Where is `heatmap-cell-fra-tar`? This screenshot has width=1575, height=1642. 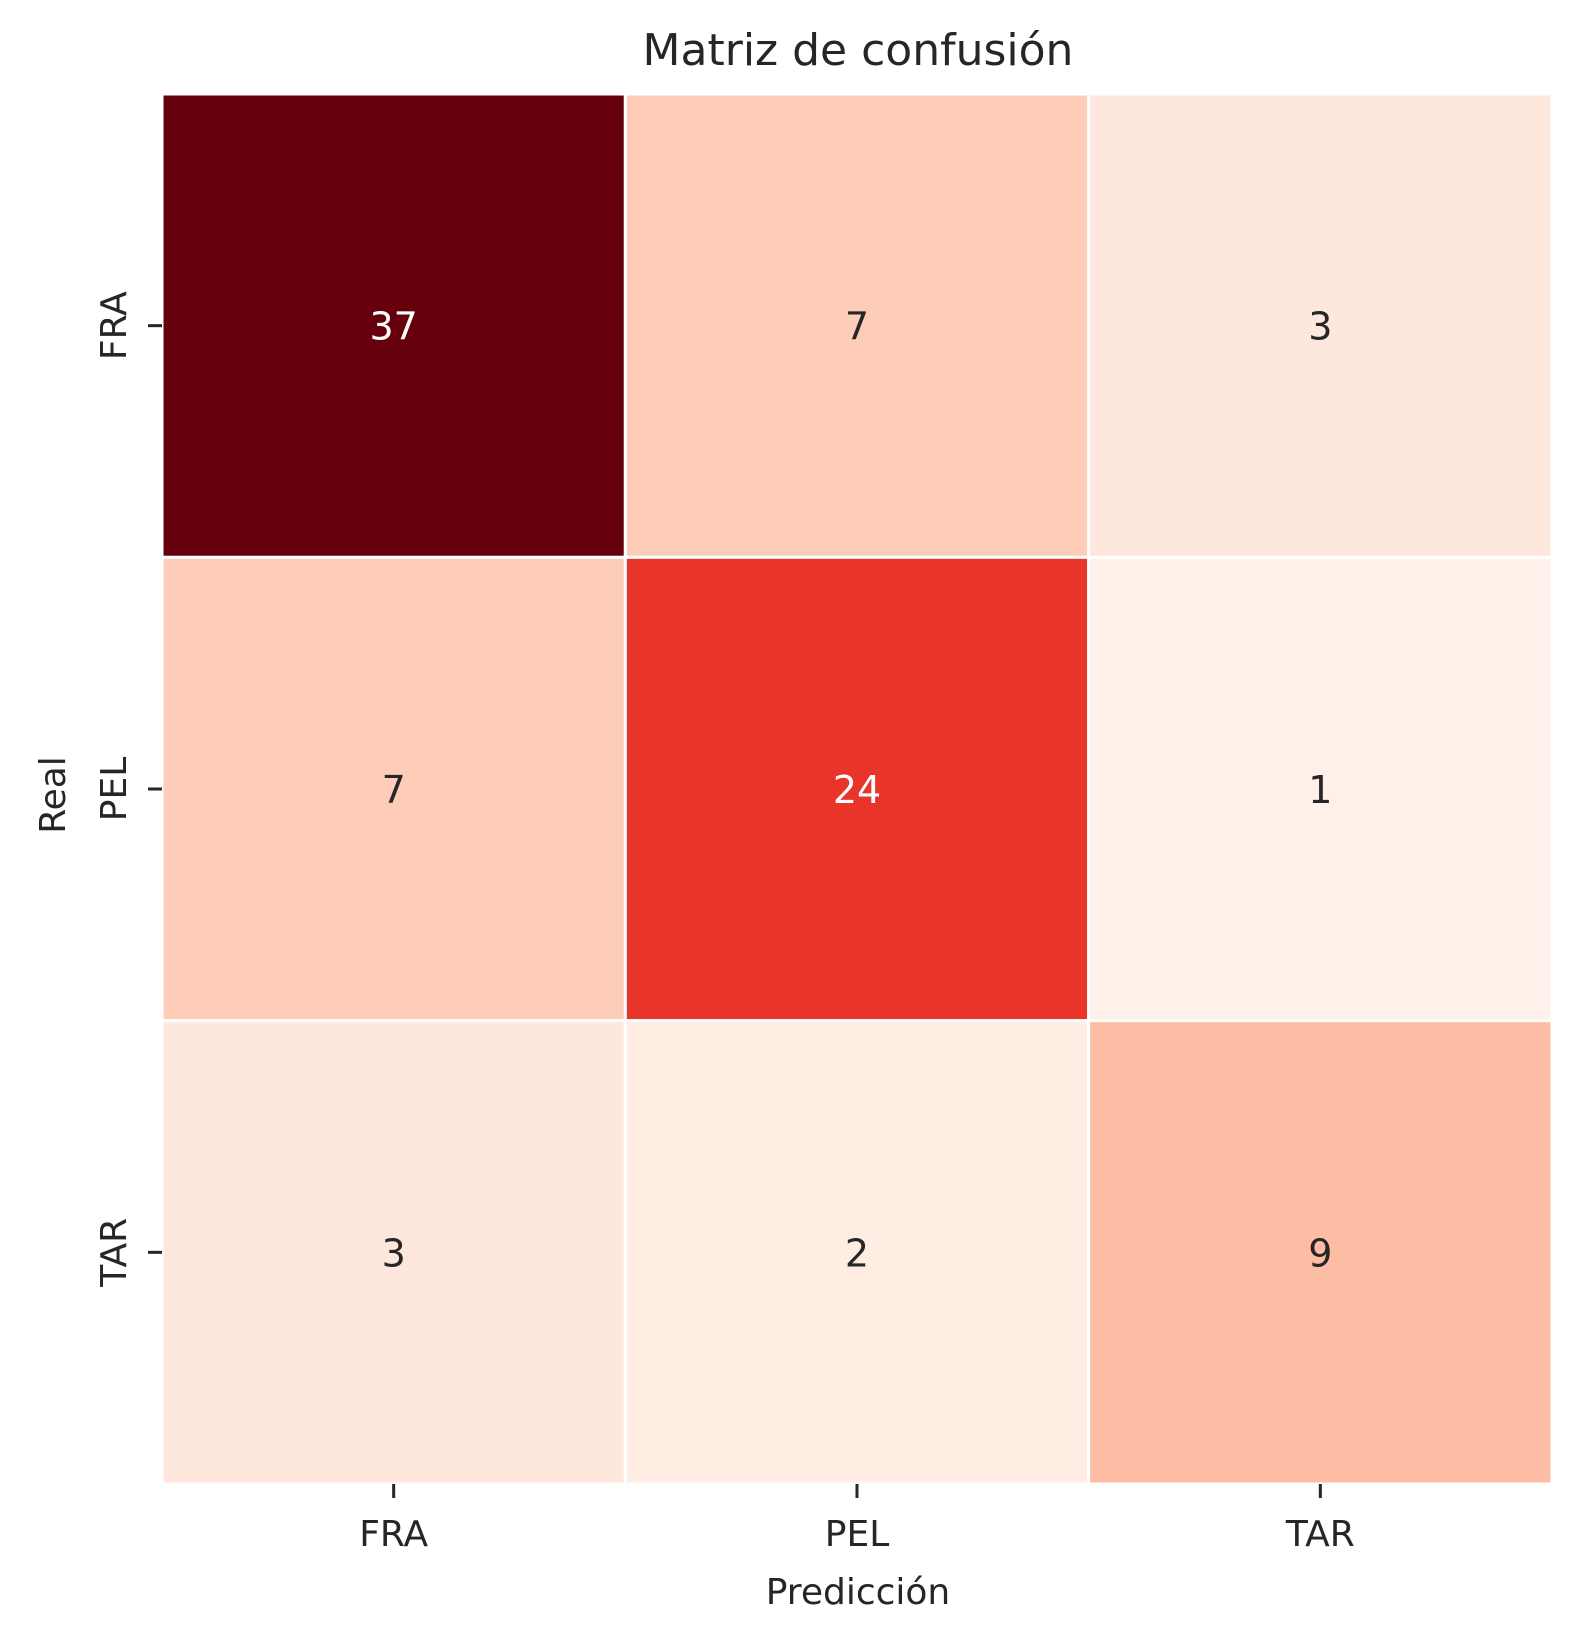
heatmap-cell-fra-tar is located at coordinates (1320, 325).